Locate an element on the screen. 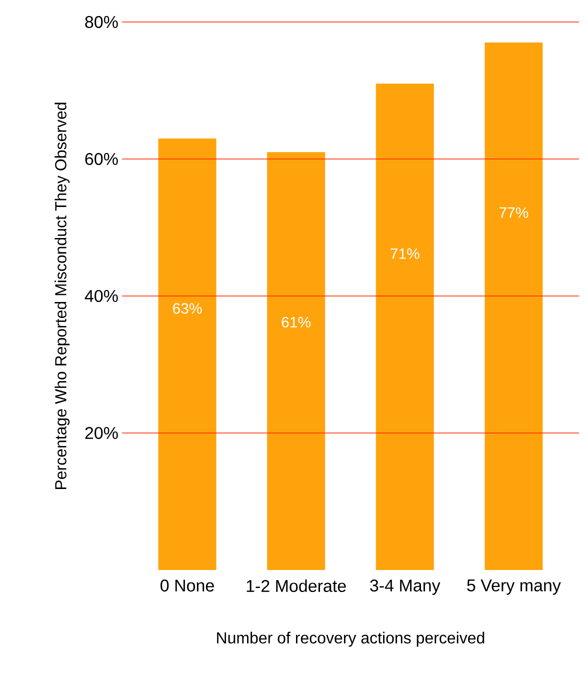 This screenshot has width=588, height=689. y-tick-label: 60% is located at coordinates (101, 159).